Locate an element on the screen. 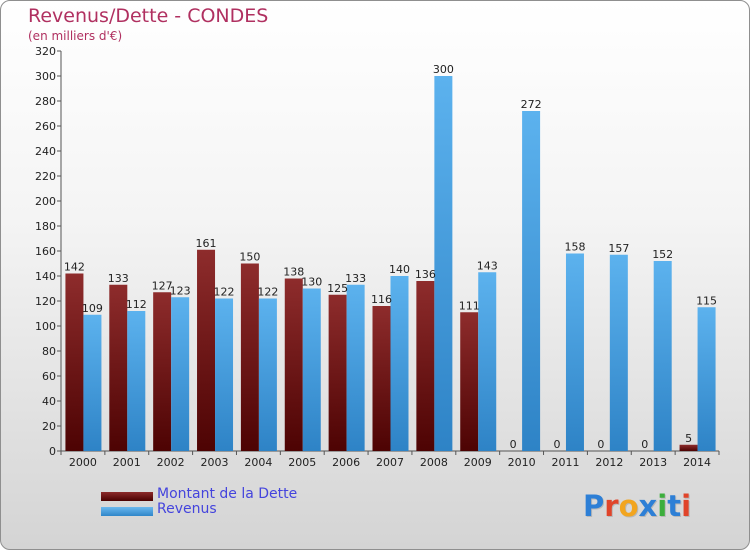 This screenshot has width=750, height=550. y-tick-label: 200 is located at coordinates (45, 201).